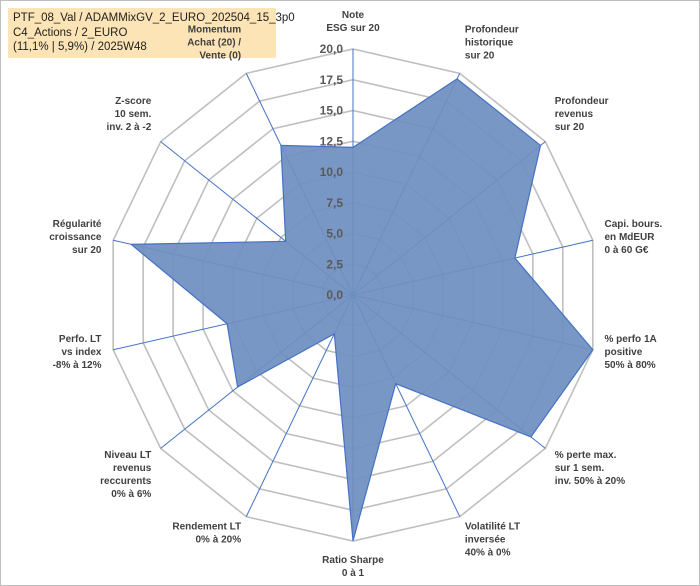 The width and height of the screenshot is (700, 586). Describe the element at coordinates (353, 560) in the screenshot. I see `axis-label-line: Ratio Sharpe` at that location.